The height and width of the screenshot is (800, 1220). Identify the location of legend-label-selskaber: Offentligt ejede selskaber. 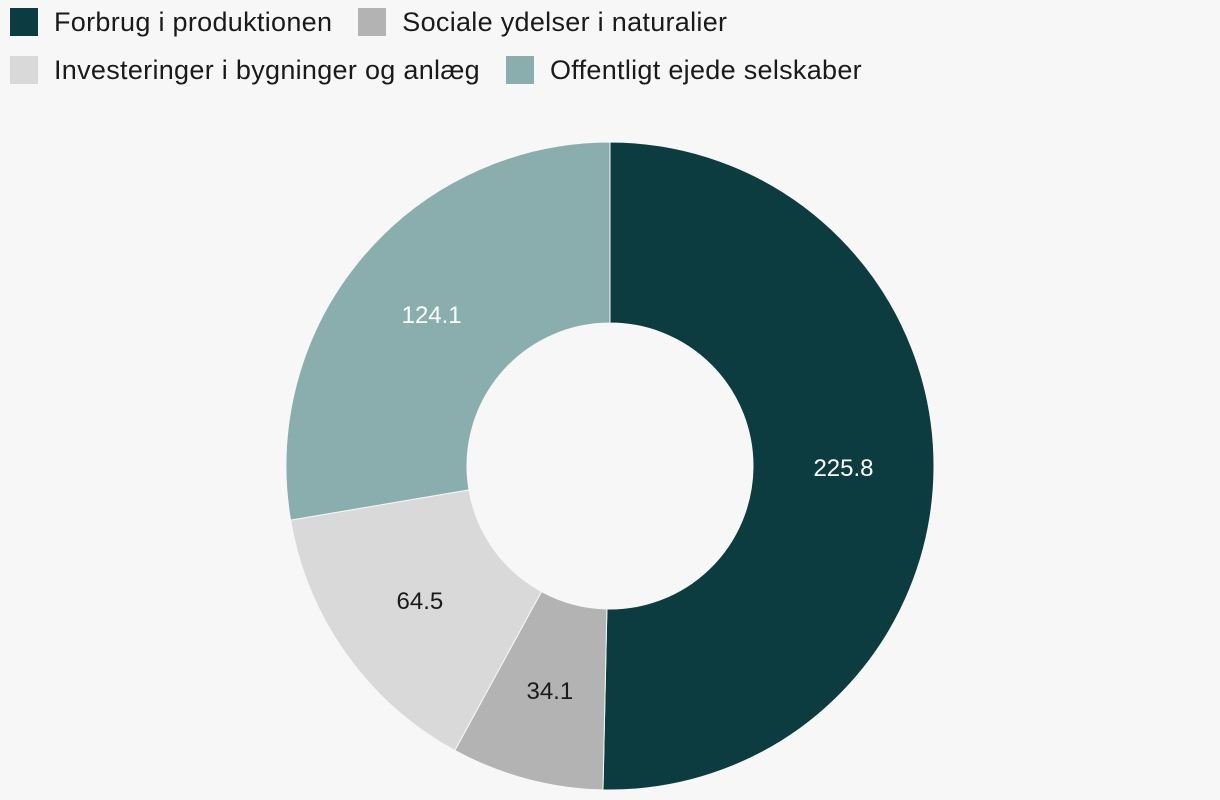
(705, 69).